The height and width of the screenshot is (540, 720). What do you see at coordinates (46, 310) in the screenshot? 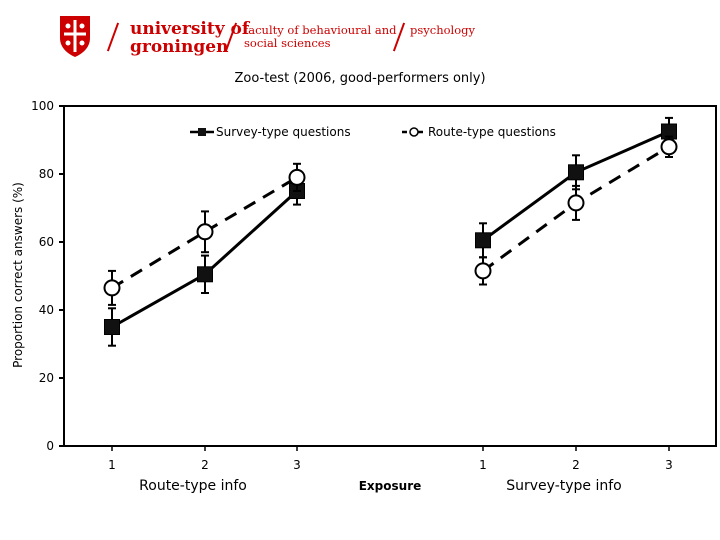
I see `y-tick-label: 40` at bounding box center [46, 310].